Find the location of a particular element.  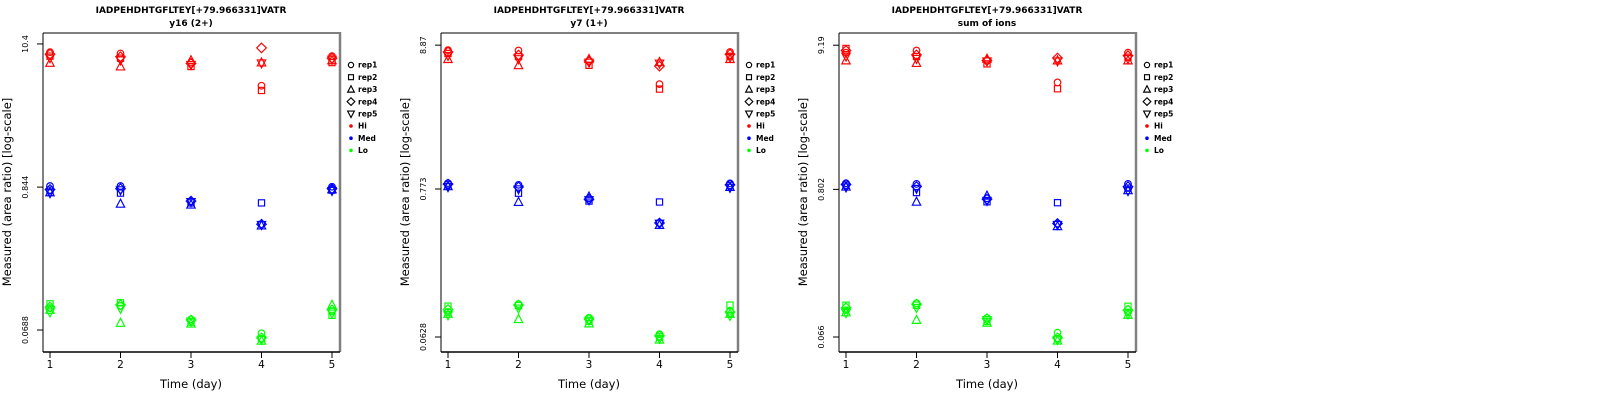

legend-rep2-square-icon is located at coordinates (749, 77).